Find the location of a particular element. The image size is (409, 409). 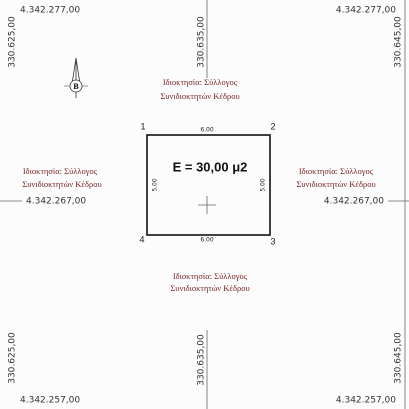

parcel-outline is located at coordinates (208, 185).